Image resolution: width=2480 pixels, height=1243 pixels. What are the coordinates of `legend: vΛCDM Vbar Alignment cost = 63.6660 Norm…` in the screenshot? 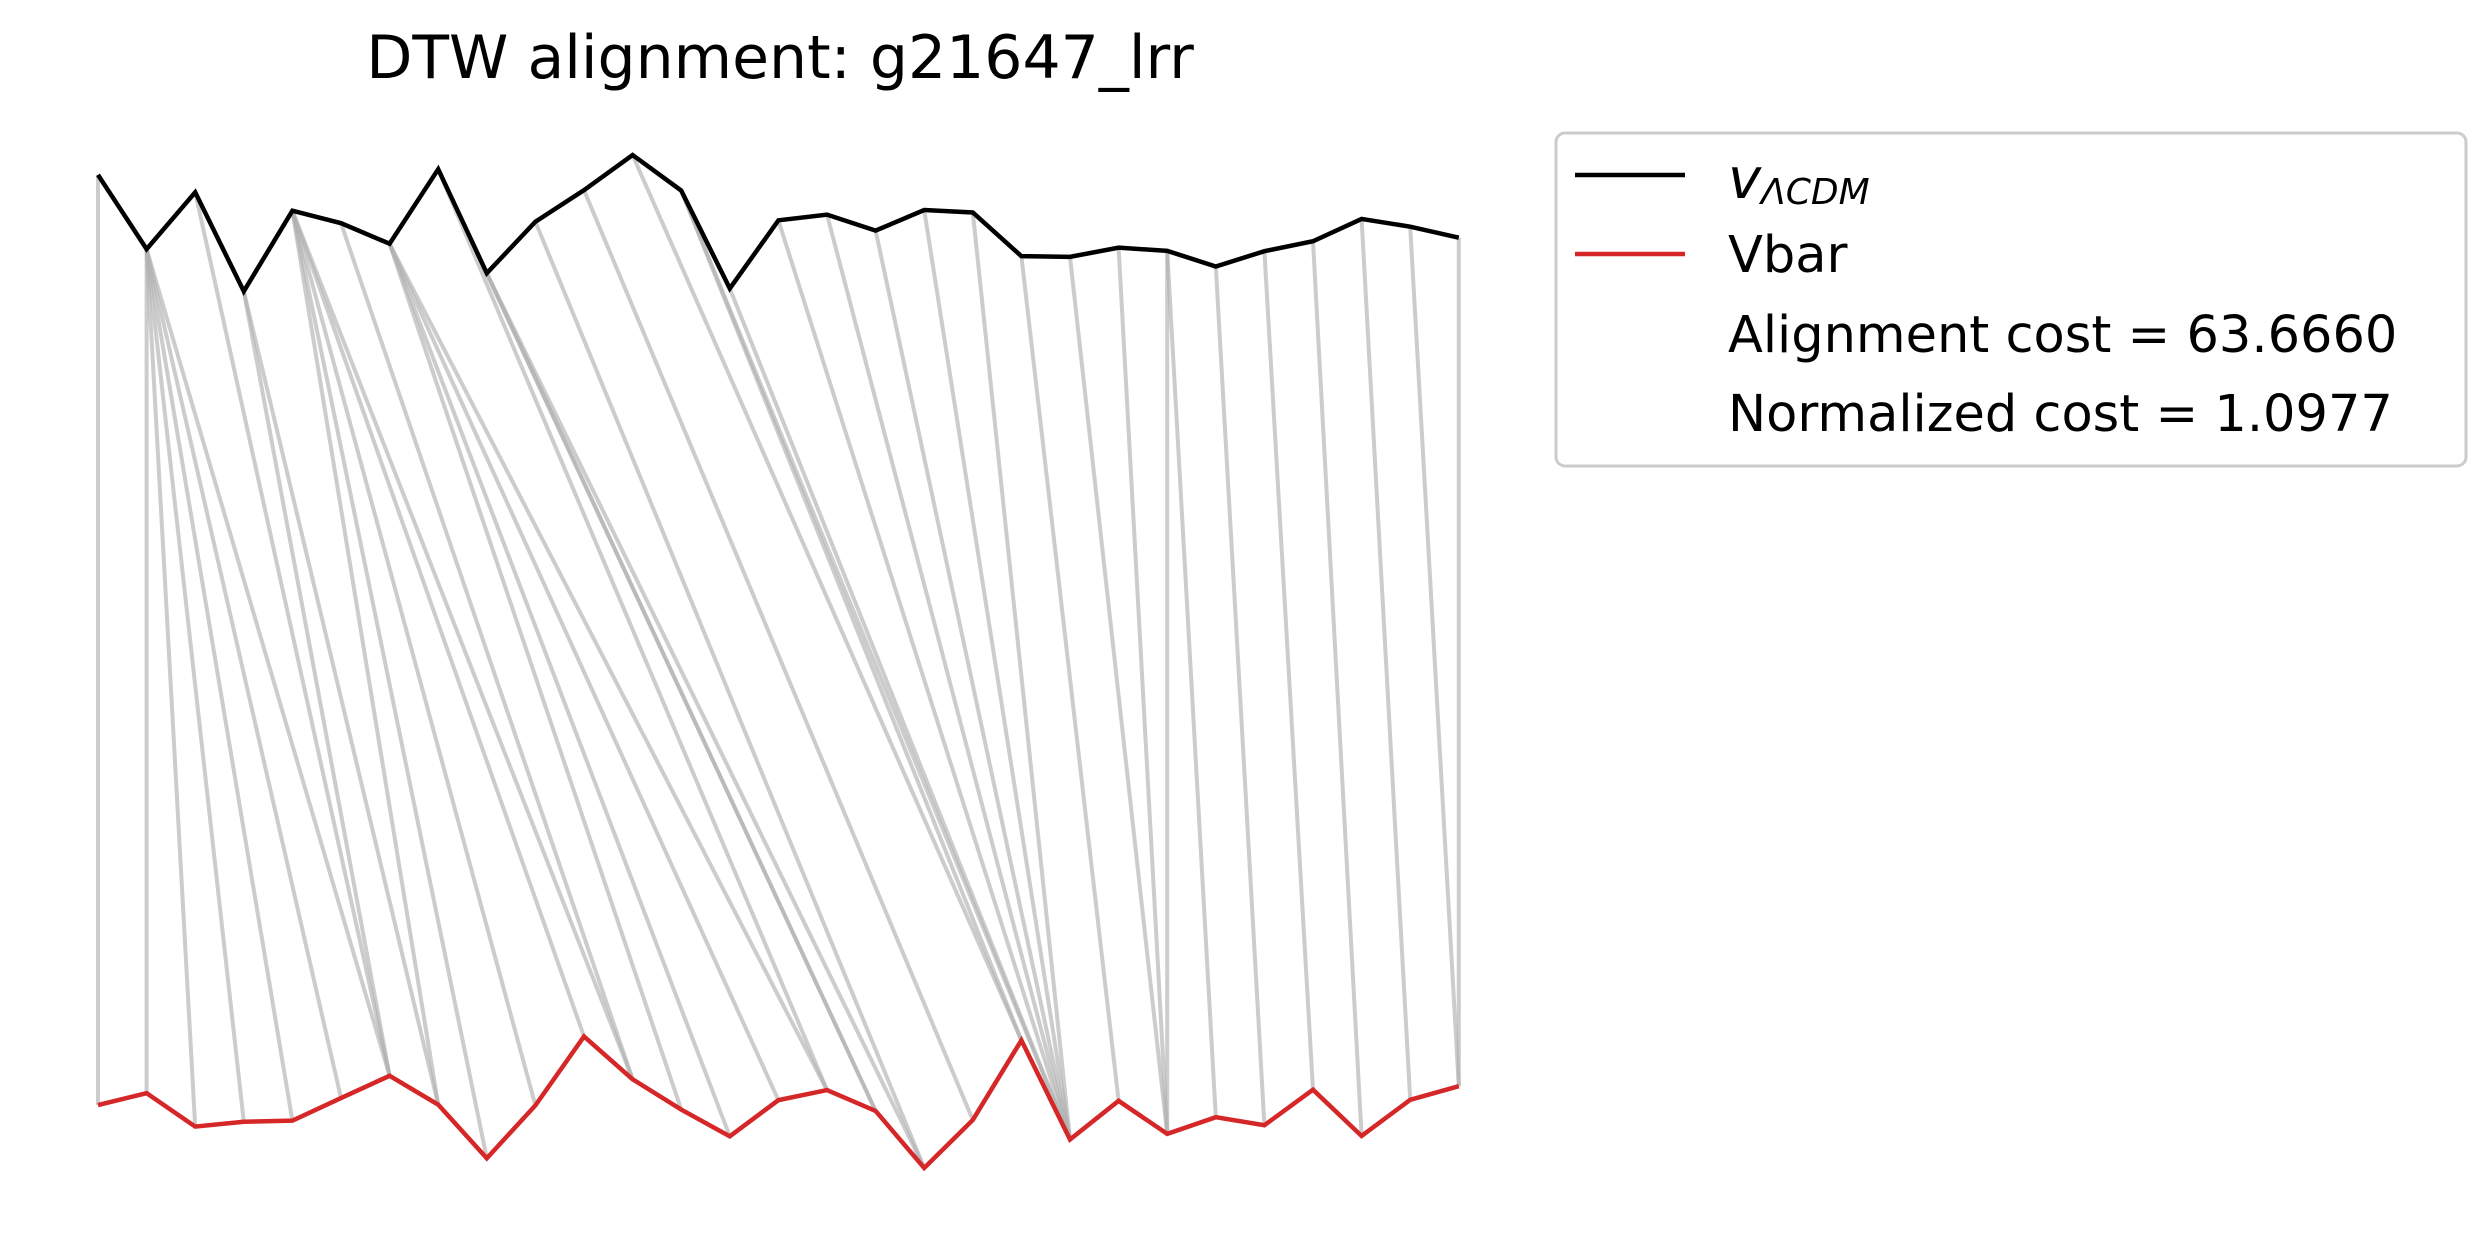 It's located at (2011, 299).